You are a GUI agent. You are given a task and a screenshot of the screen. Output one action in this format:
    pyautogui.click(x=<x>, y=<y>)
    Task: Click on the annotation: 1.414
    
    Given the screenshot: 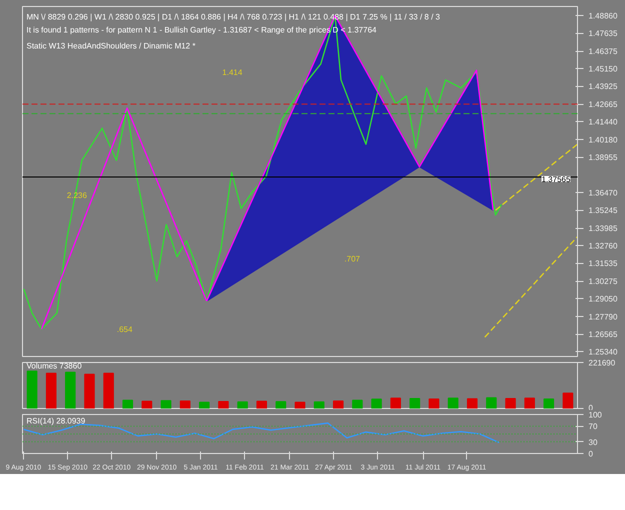 What is the action you would take?
    pyautogui.click(x=232, y=72)
    